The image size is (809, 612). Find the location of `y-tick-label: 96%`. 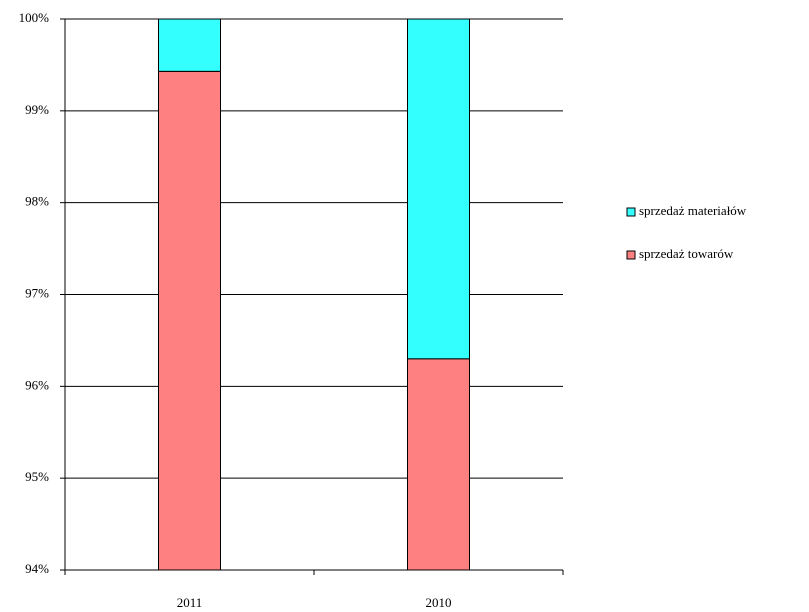

y-tick-label: 96% is located at coordinates (37, 384).